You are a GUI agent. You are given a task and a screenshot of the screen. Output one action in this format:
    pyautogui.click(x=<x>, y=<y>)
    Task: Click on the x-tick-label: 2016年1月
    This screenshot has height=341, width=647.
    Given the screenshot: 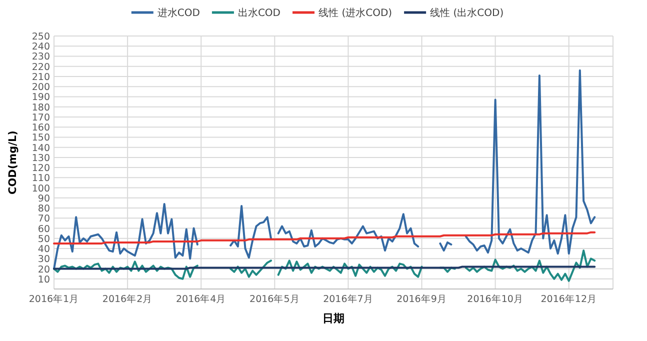 What is the action you would take?
    pyautogui.click(x=54, y=299)
    